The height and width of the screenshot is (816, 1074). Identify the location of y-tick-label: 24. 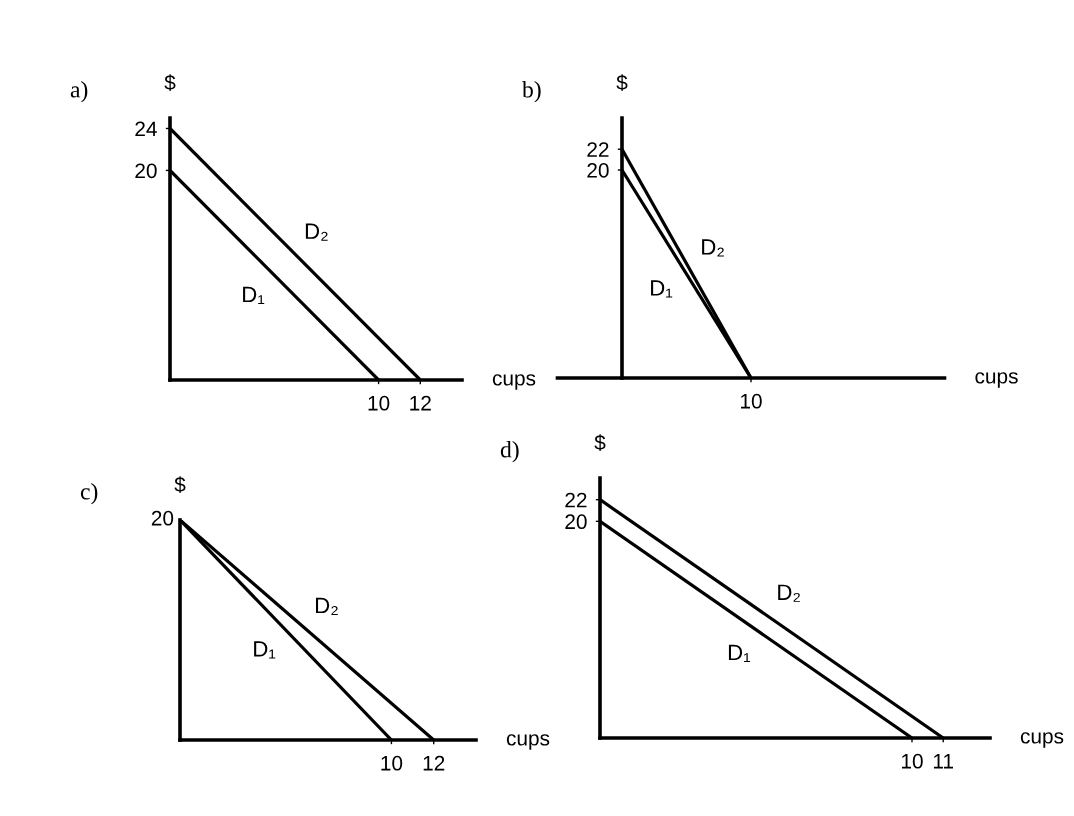
(146, 129).